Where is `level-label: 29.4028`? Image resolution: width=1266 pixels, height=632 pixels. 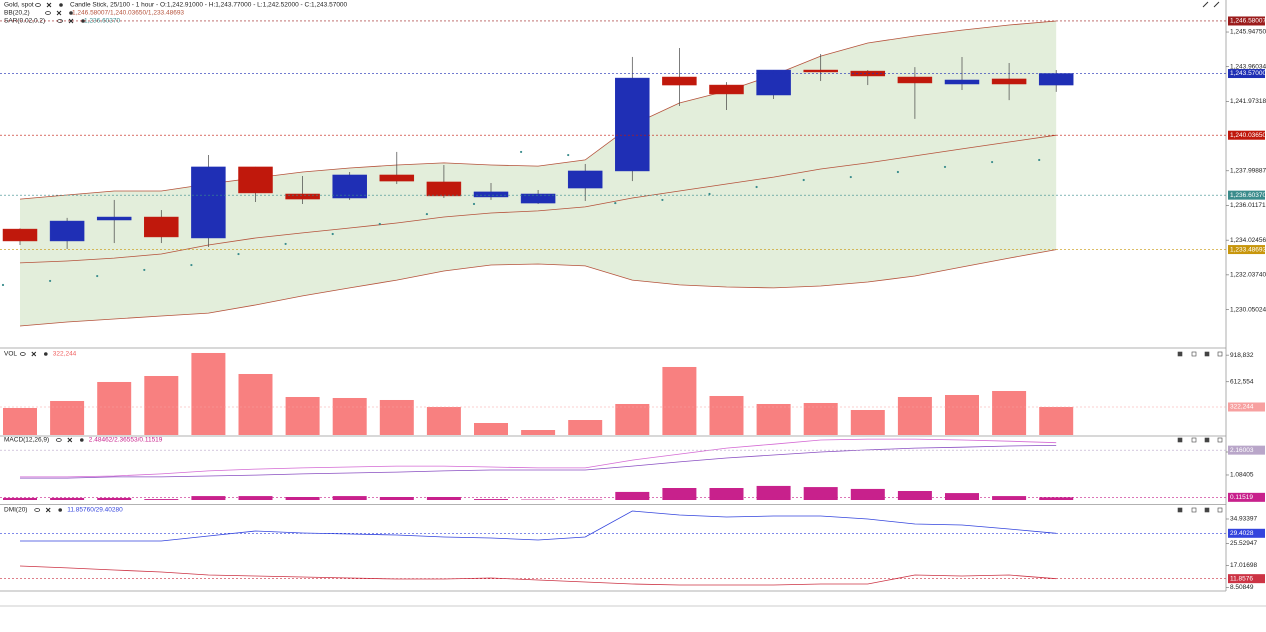 level-label: 29.4028 is located at coordinates (1242, 533).